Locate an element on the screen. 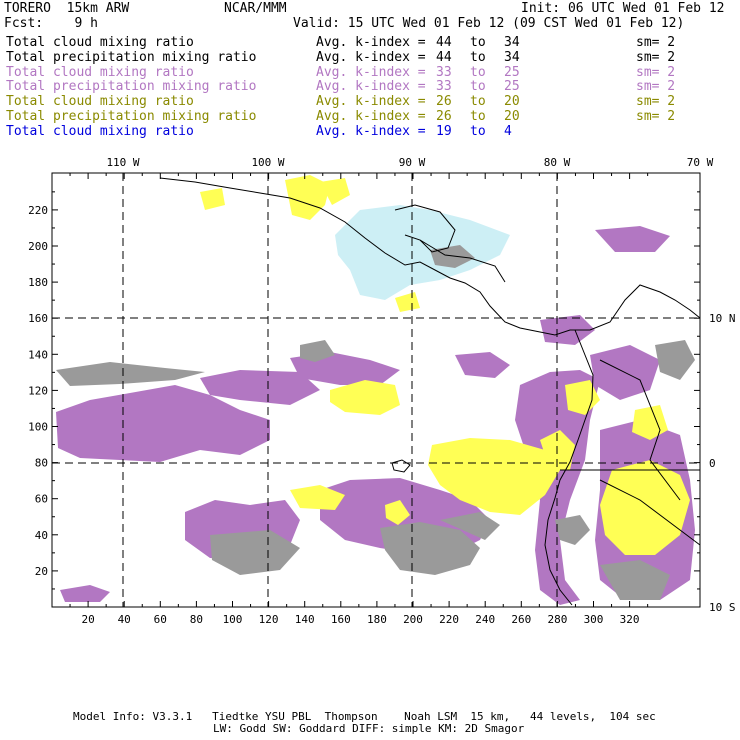 Image resolution: width=740 pixels, height=740 pixels. island is located at coordinates (401, 466).